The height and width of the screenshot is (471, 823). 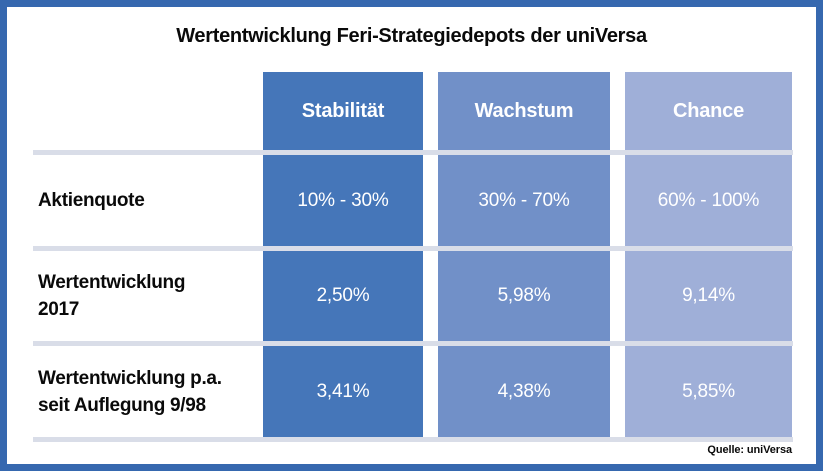 What do you see at coordinates (91, 200) in the screenshot?
I see `row-label-line: Aktienquote` at bounding box center [91, 200].